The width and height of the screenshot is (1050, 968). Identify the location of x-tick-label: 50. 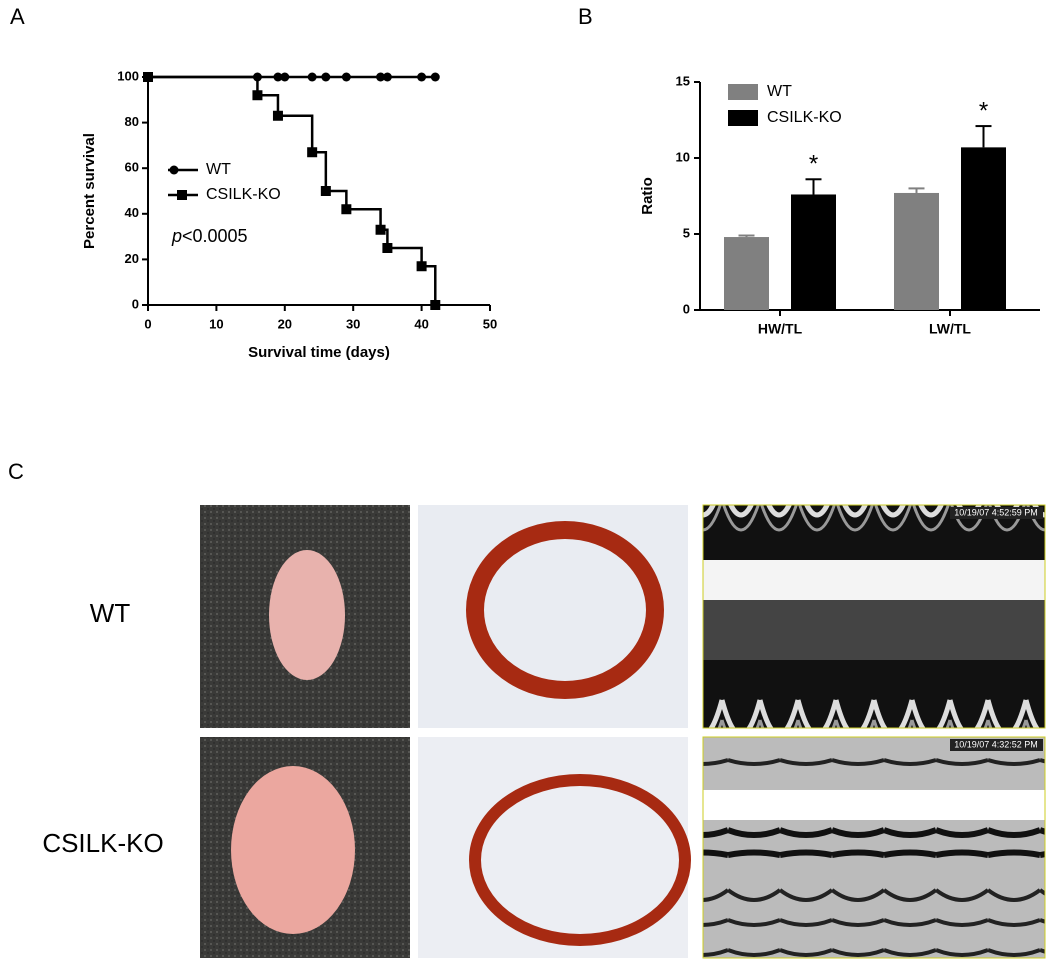
(490, 323).